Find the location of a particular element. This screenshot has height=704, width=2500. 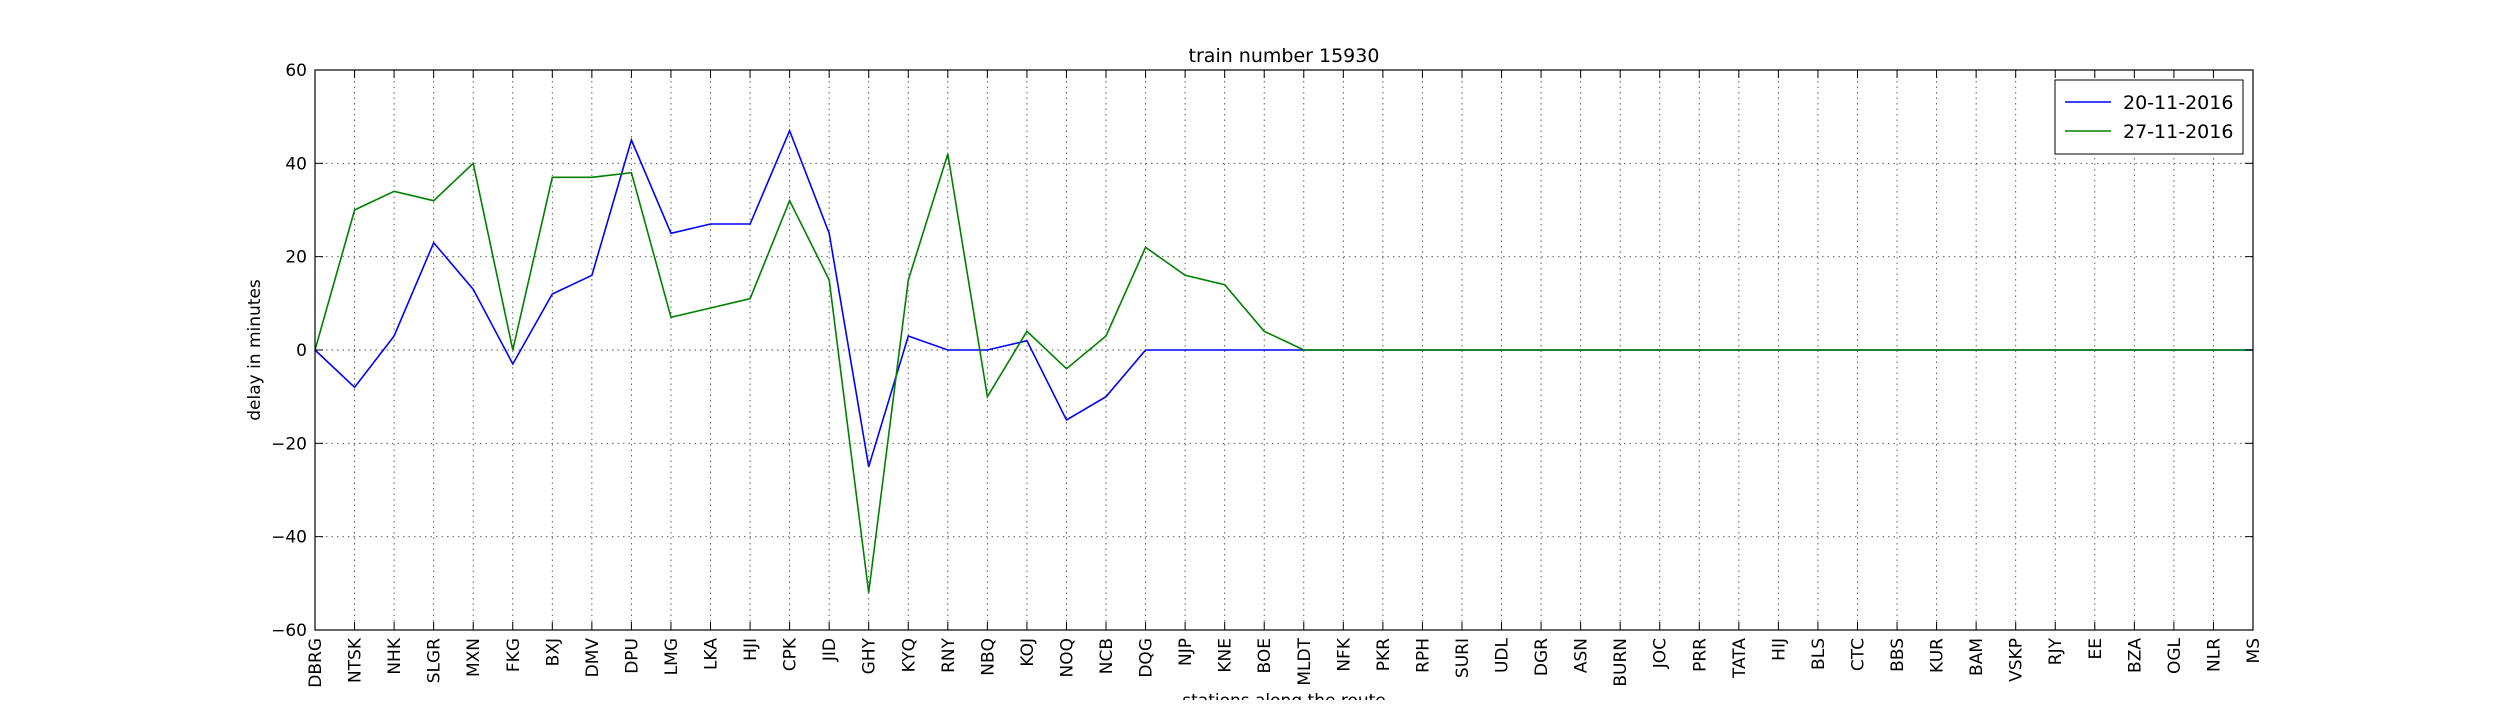

y-tick-label: 20 is located at coordinates (296, 258).